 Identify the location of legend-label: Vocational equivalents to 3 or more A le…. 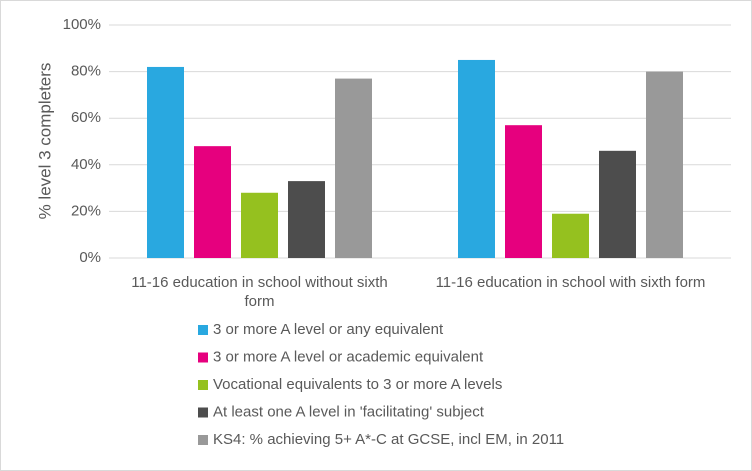
(357, 384).